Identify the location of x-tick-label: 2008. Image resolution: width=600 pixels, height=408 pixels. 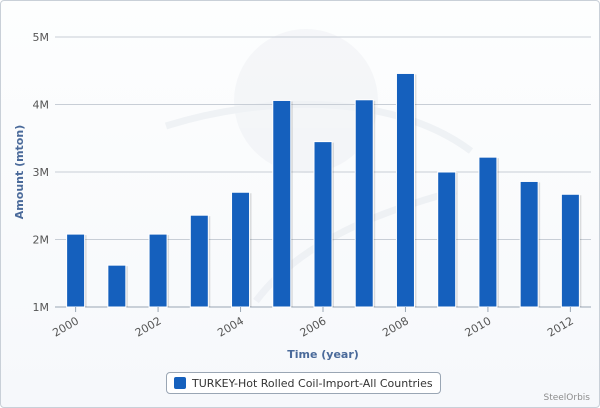
(395, 326).